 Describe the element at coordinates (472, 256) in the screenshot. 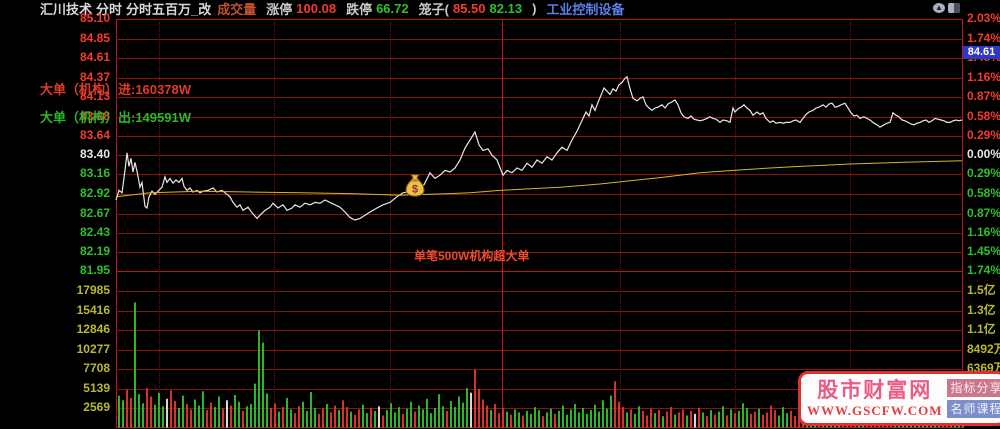

I see `big-single-order-note: 单笔500W机构超大单` at that location.